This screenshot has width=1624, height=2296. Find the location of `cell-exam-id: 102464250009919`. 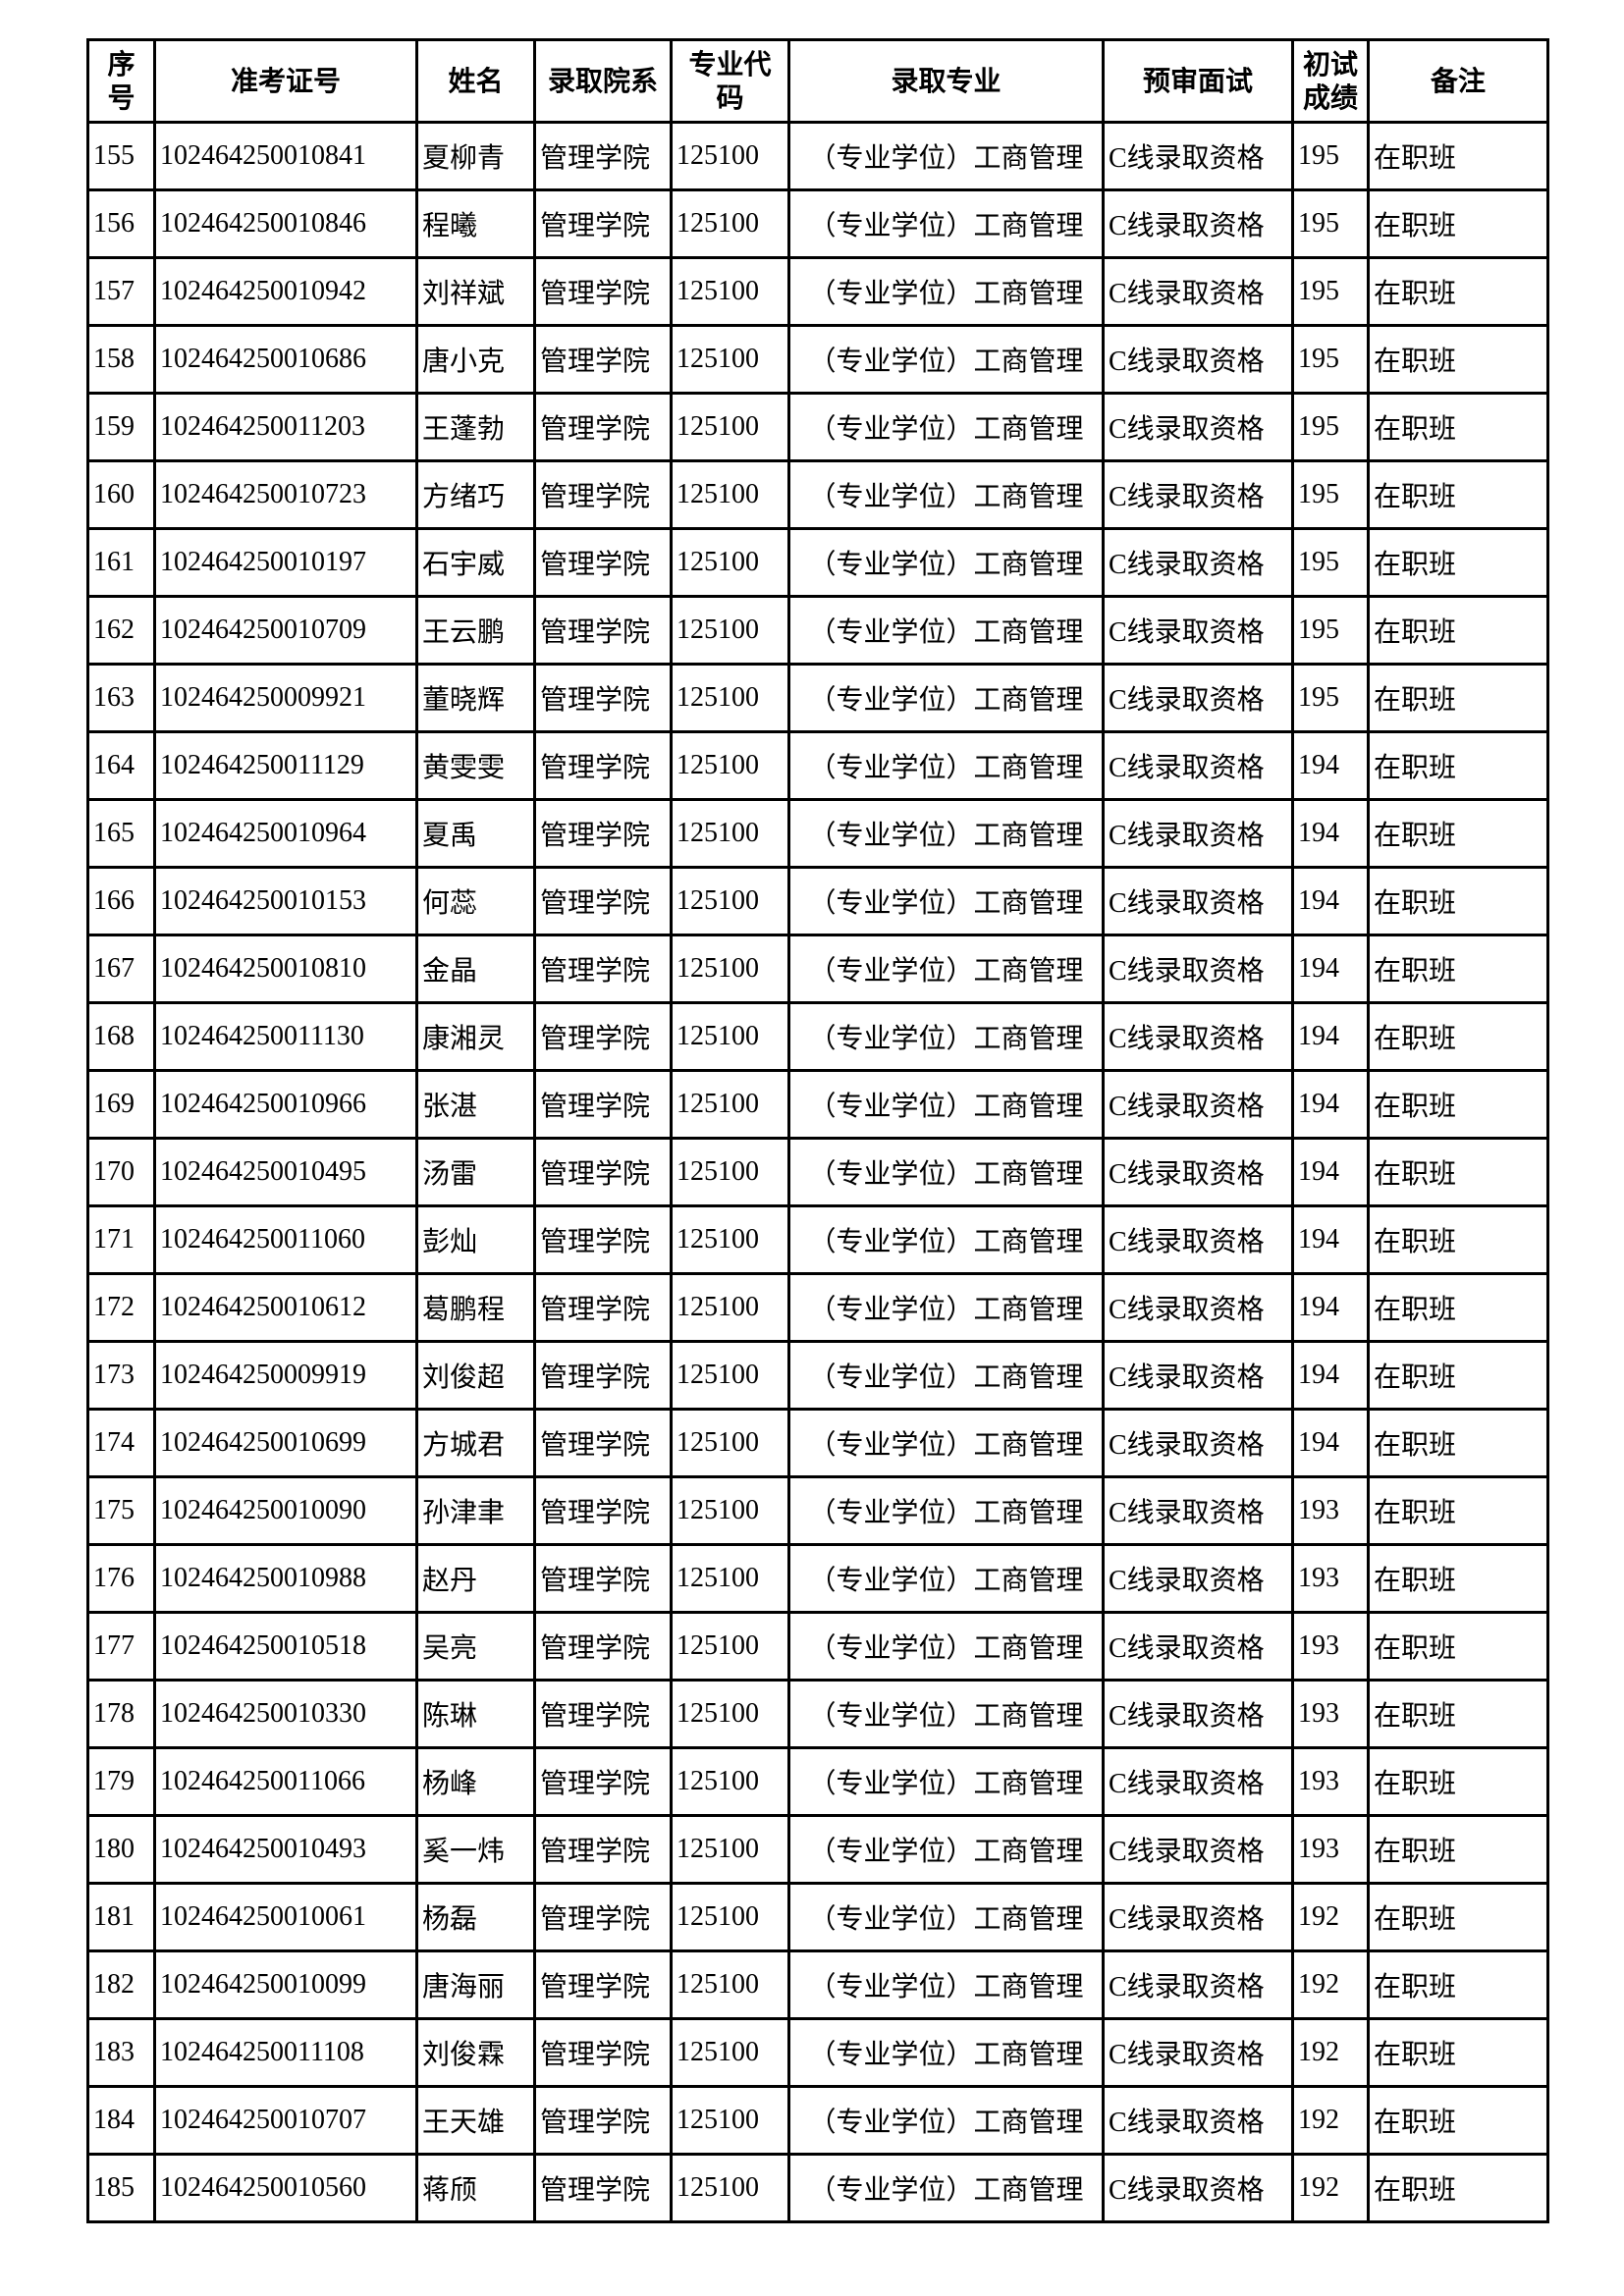

cell-exam-id: 102464250009919 is located at coordinates (285, 1375).